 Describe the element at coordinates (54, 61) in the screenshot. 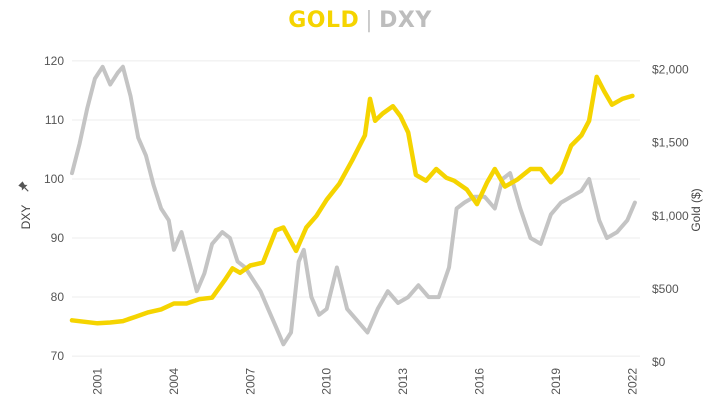

I see `y-left-tick-label: 120` at that location.